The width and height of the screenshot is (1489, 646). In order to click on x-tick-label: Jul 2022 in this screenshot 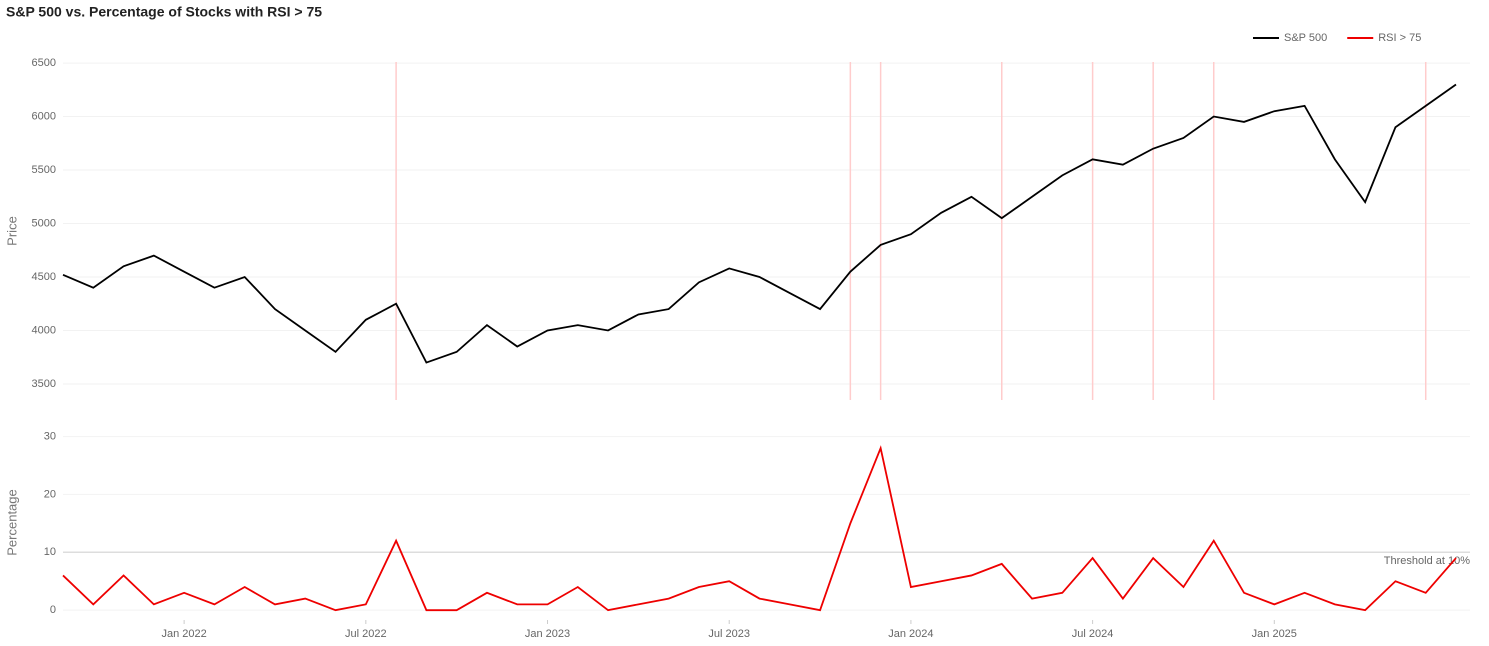, I will do `click(366, 634)`.